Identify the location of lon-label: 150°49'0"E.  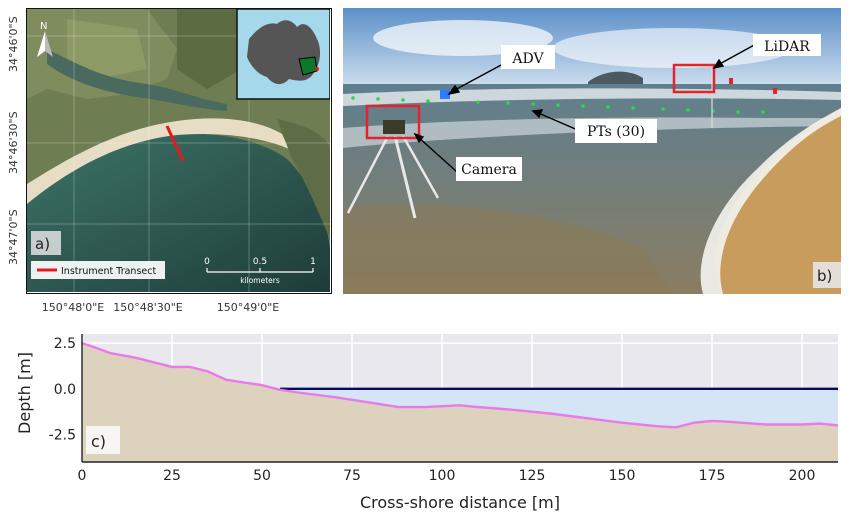
(248, 307).